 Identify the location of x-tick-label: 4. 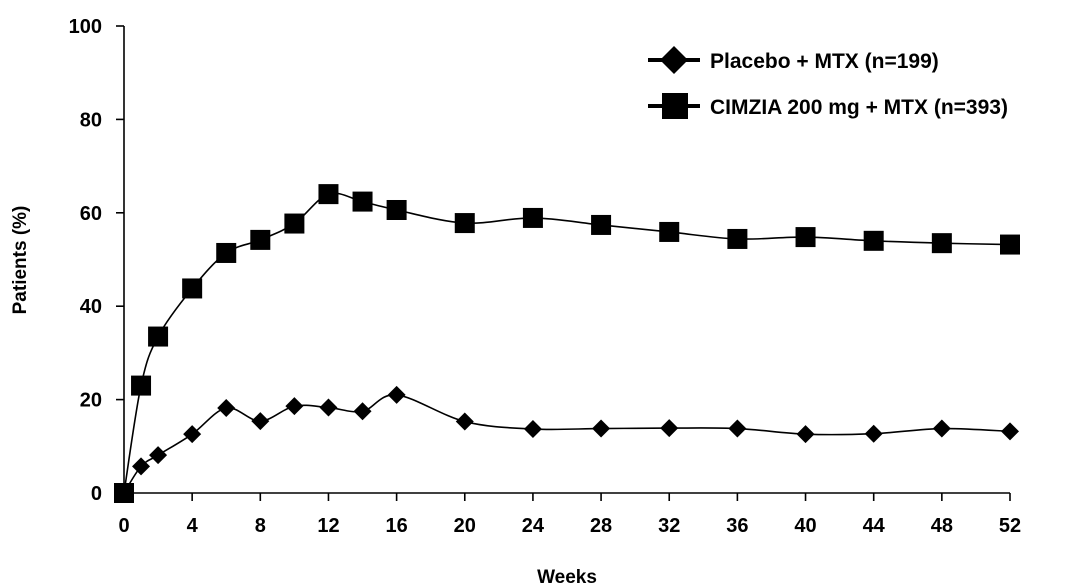
(193, 526).